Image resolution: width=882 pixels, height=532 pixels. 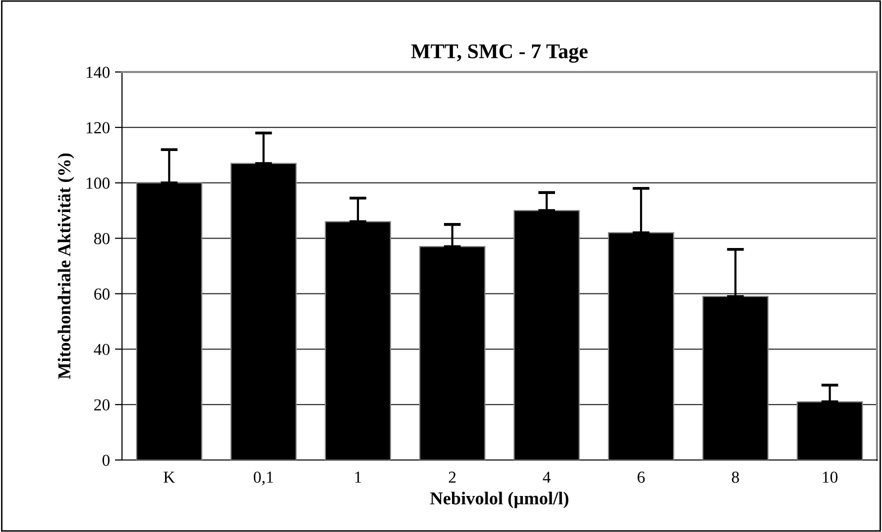 What do you see at coordinates (98, 128) in the screenshot?
I see `y-tick-label: 120` at bounding box center [98, 128].